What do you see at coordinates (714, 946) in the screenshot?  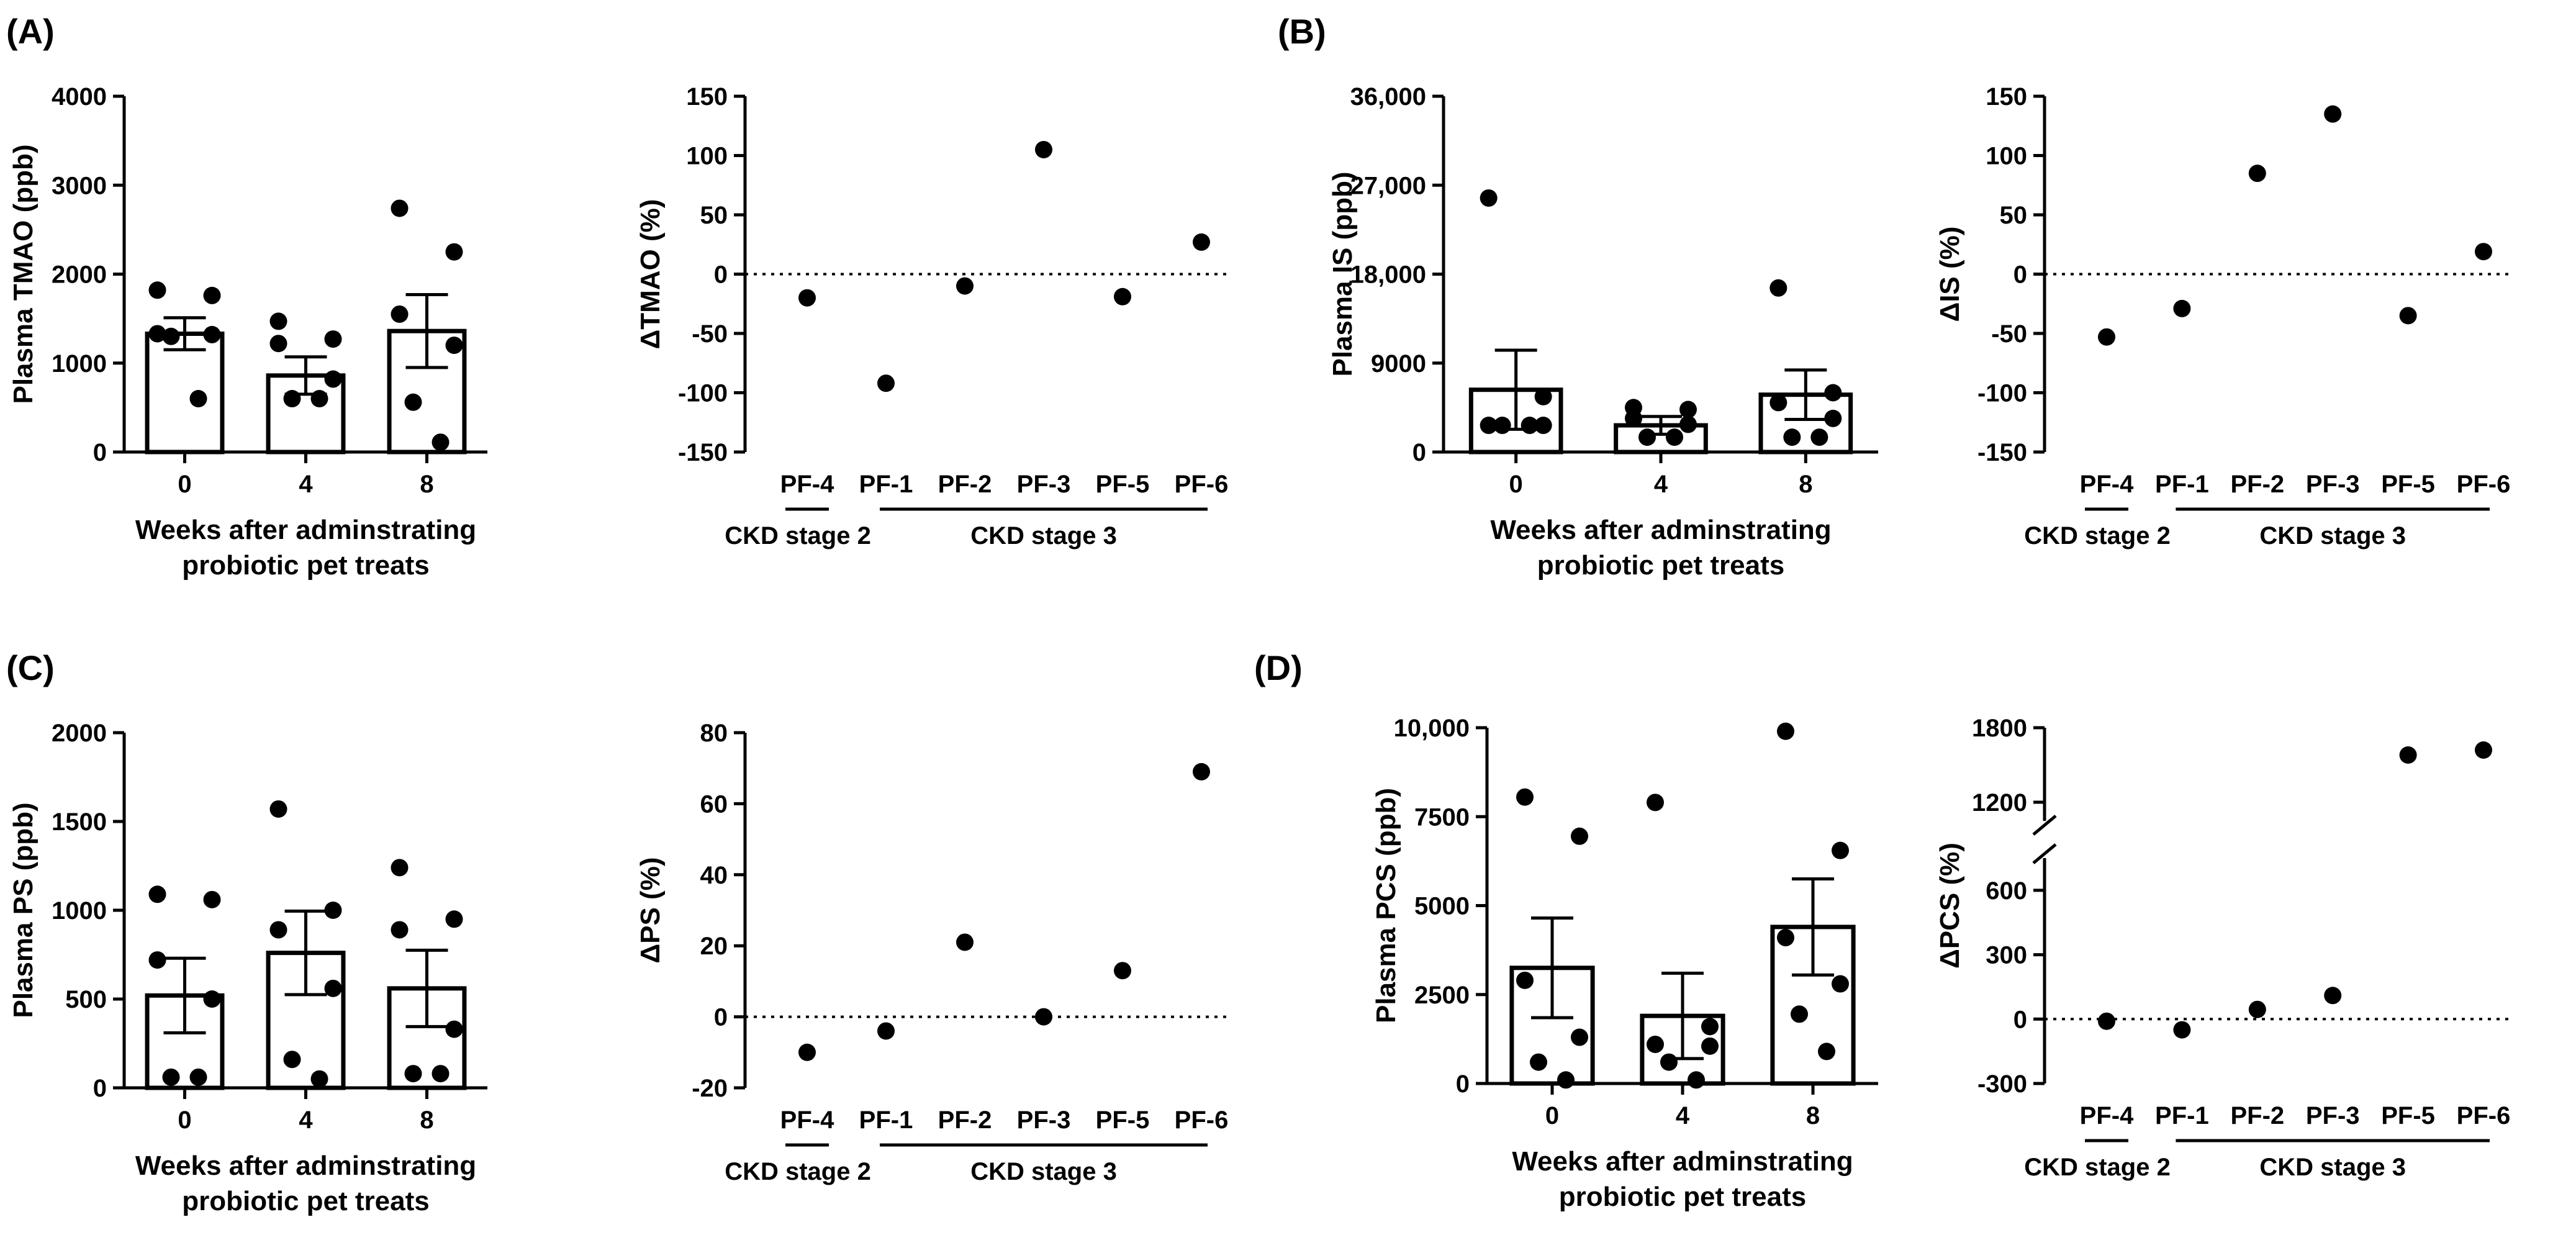 I see `y-tick-label: 20` at bounding box center [714, 946].